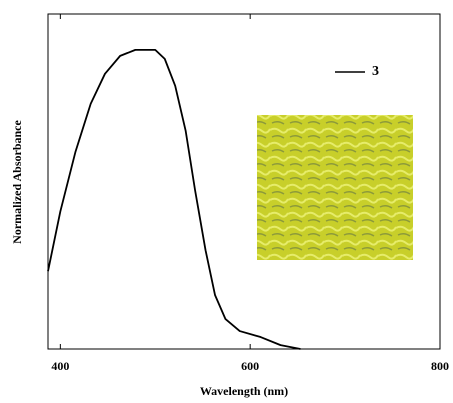 Image resolution: width=453 pixels, height=403 pixels. What do you see at coordinates (17, 181) in the screenshot?
I see `y-axis-label: Normalized Absorbance` at bounding box center [17, 181].